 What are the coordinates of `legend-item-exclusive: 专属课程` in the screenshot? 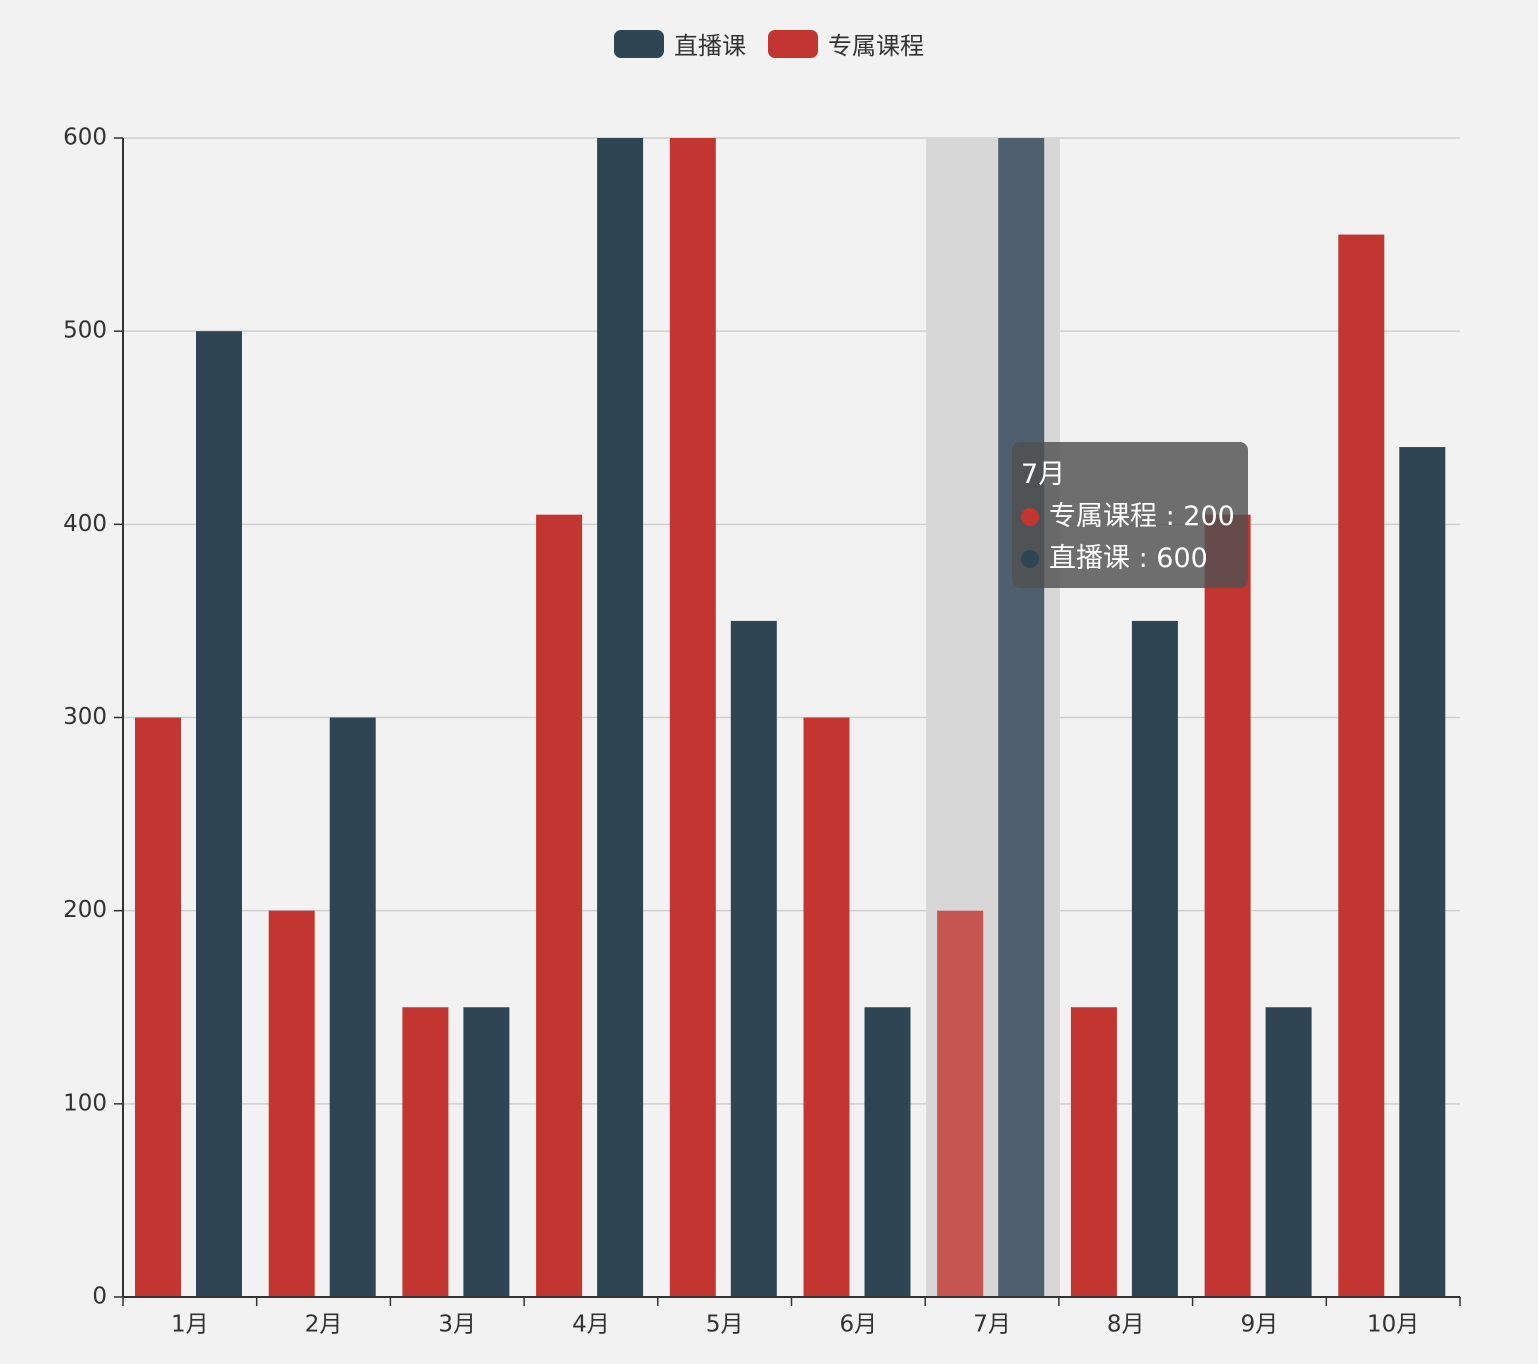 It's located at (846, 43).